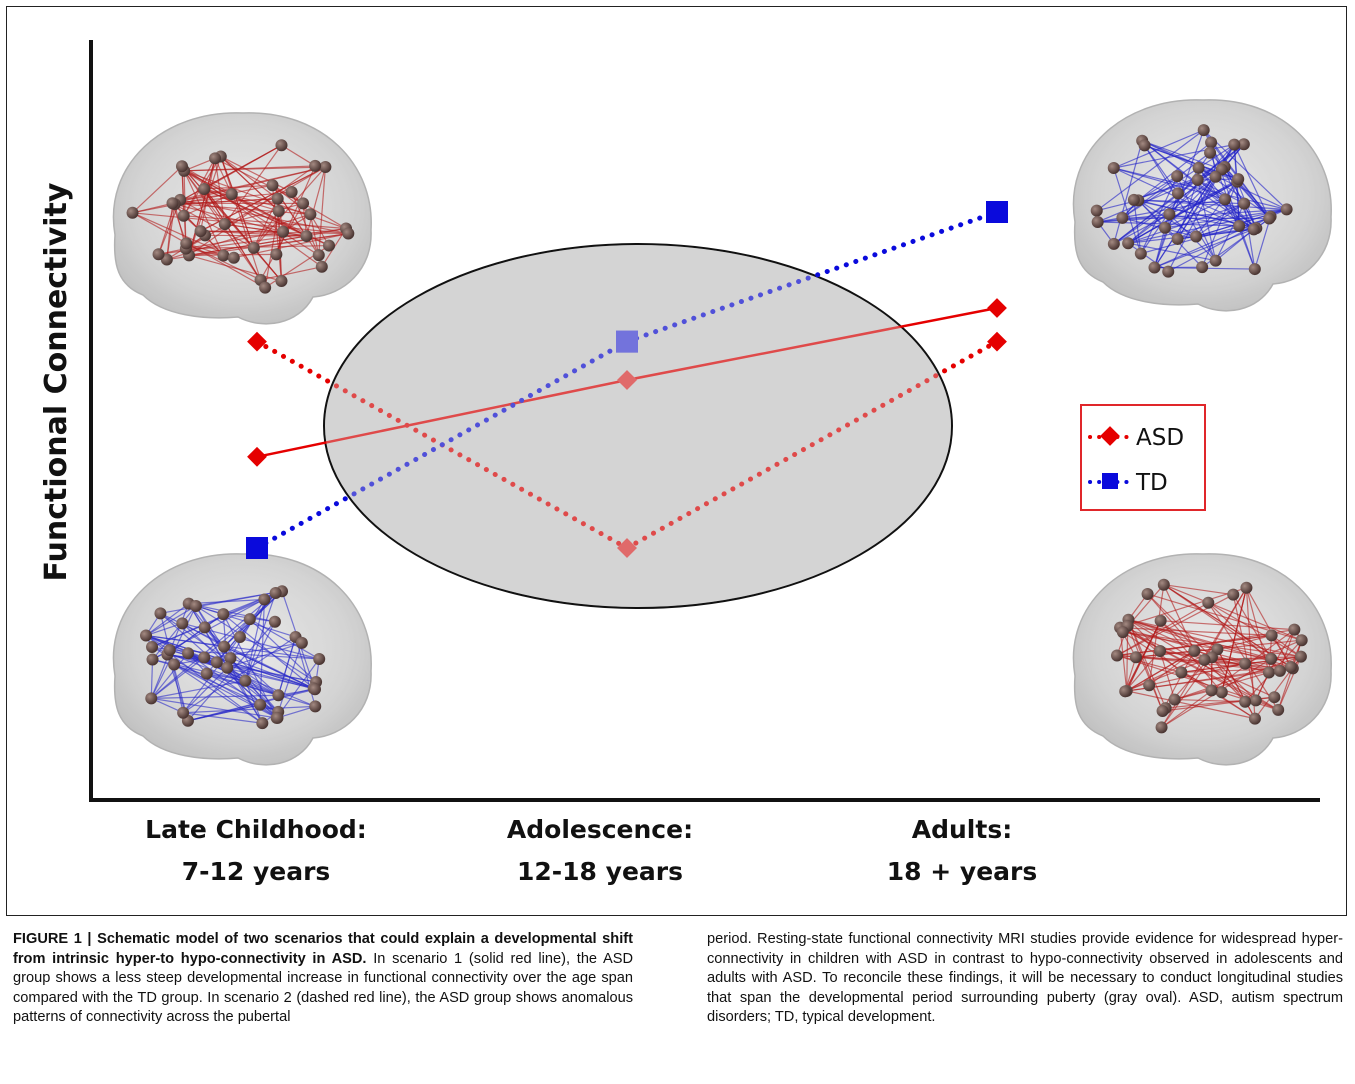 This screenshot has width=1355, height=1084. What do you see at coordinates (1143, 457) in the screenshot?
I see `legend-box` at bounding box center [1143, 457].